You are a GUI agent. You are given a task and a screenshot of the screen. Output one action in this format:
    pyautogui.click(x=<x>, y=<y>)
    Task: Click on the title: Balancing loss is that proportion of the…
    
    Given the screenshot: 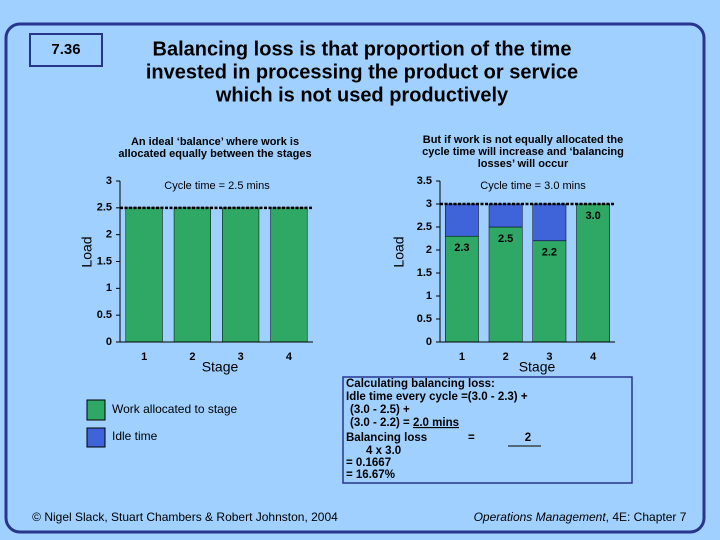 What is the action you would take?
    pyautogui.click(x=362, y=49)
    